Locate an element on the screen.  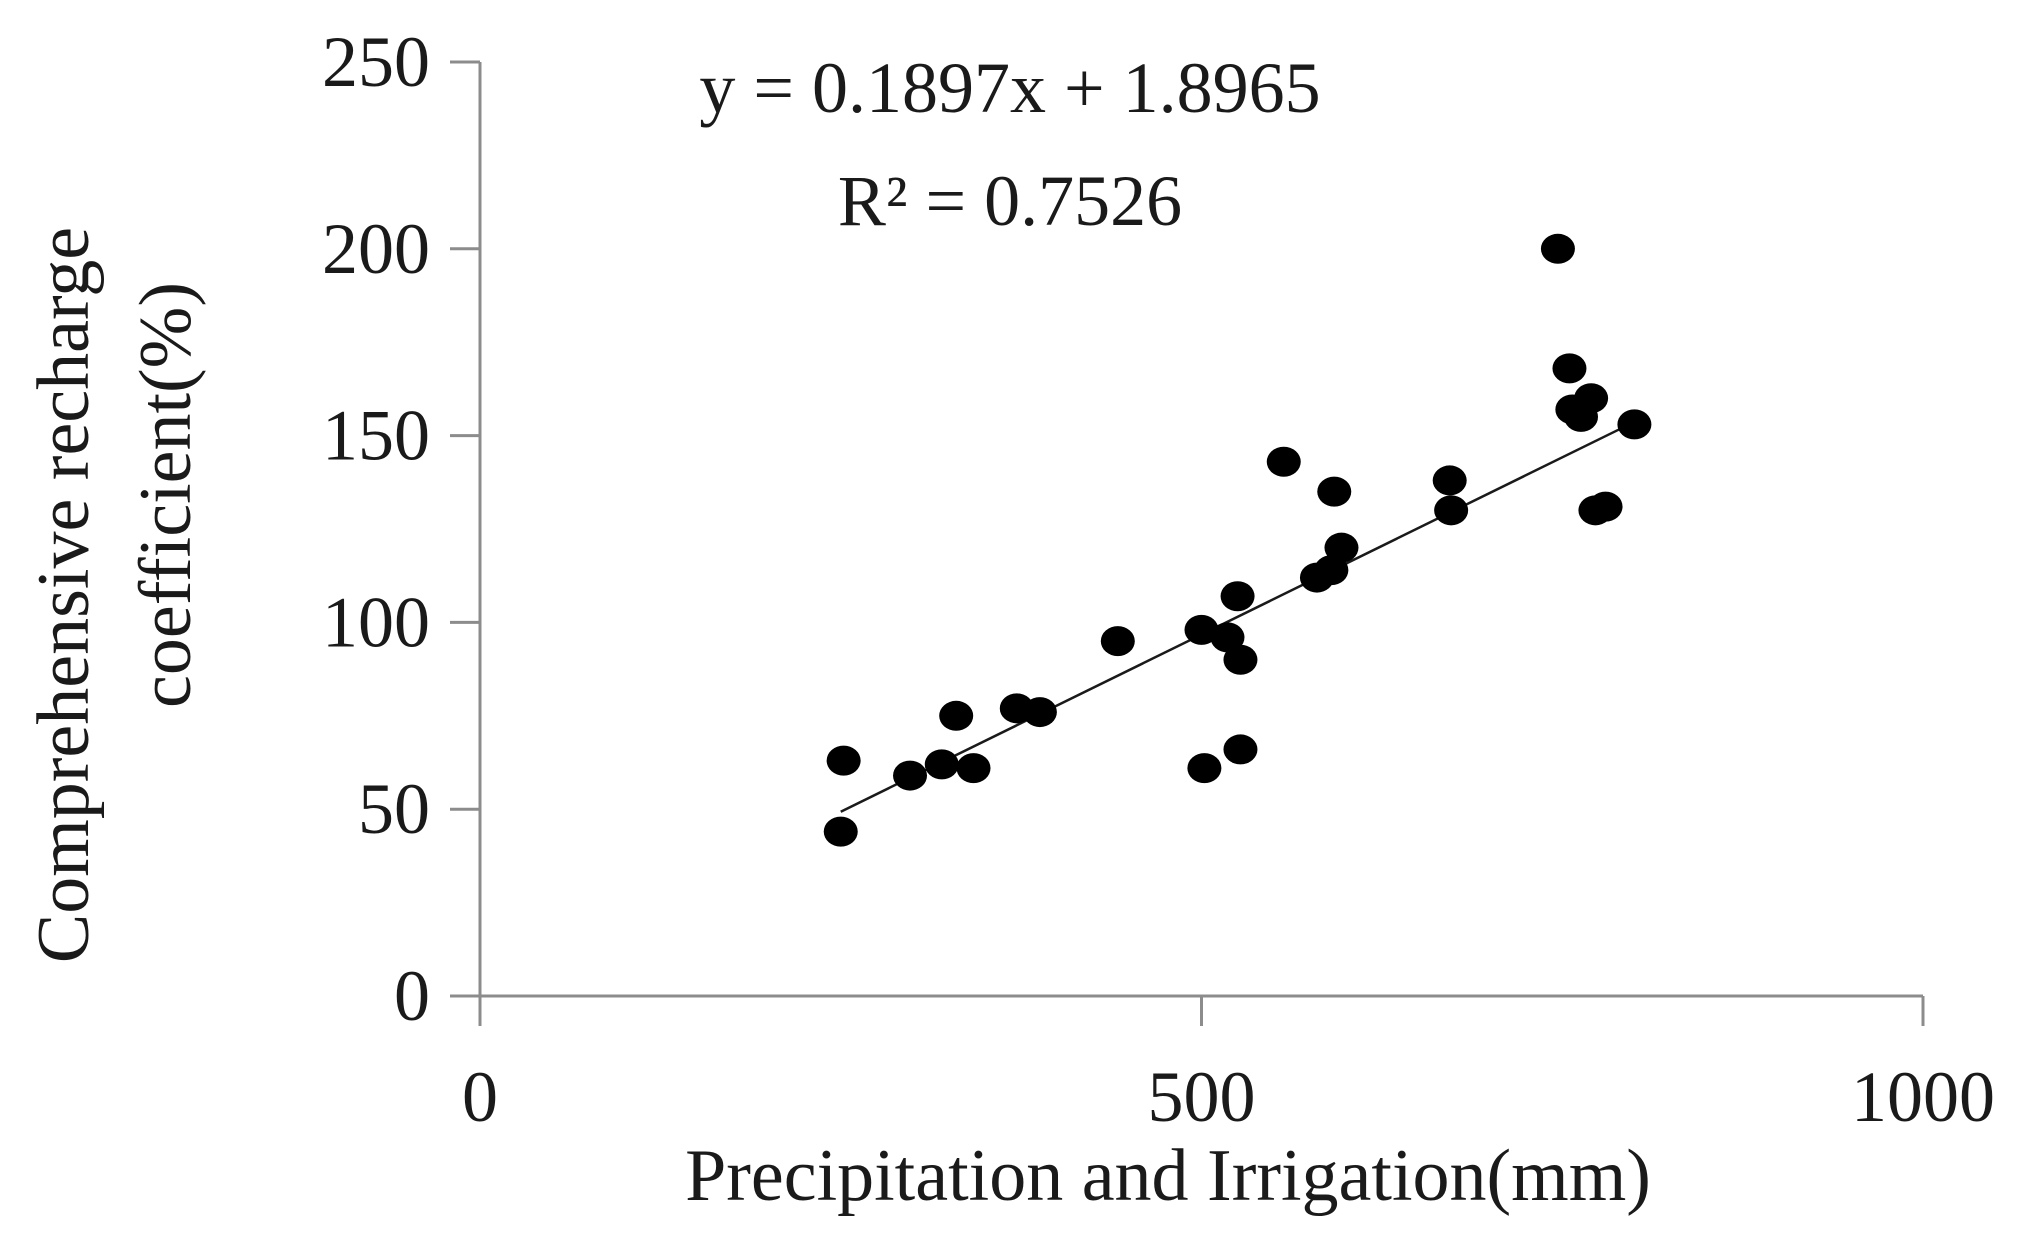
x-axis-title: Precipitation and Irrigation(mm) is located at coordinates (1168, 1176).